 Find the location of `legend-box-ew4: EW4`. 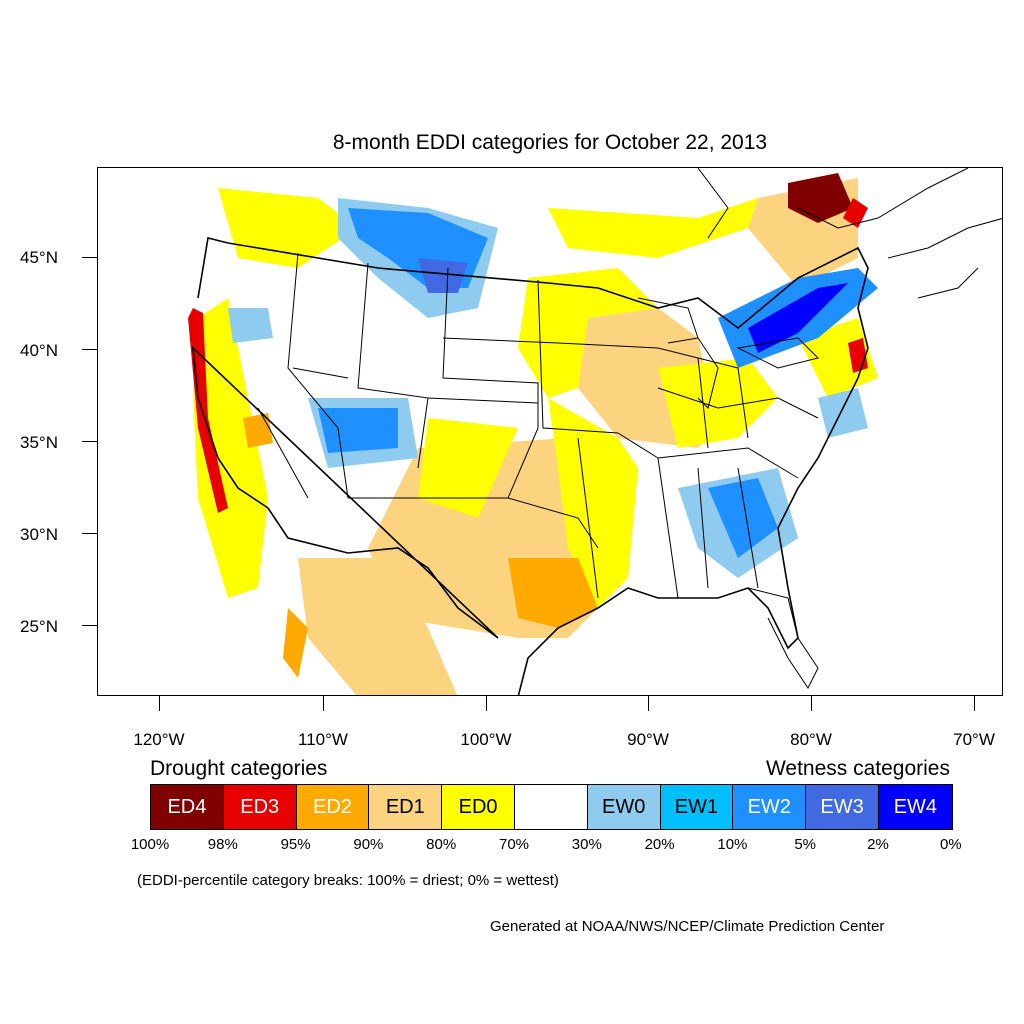

legend-box-ew4: EW4 is located at coordinates (915, 807).